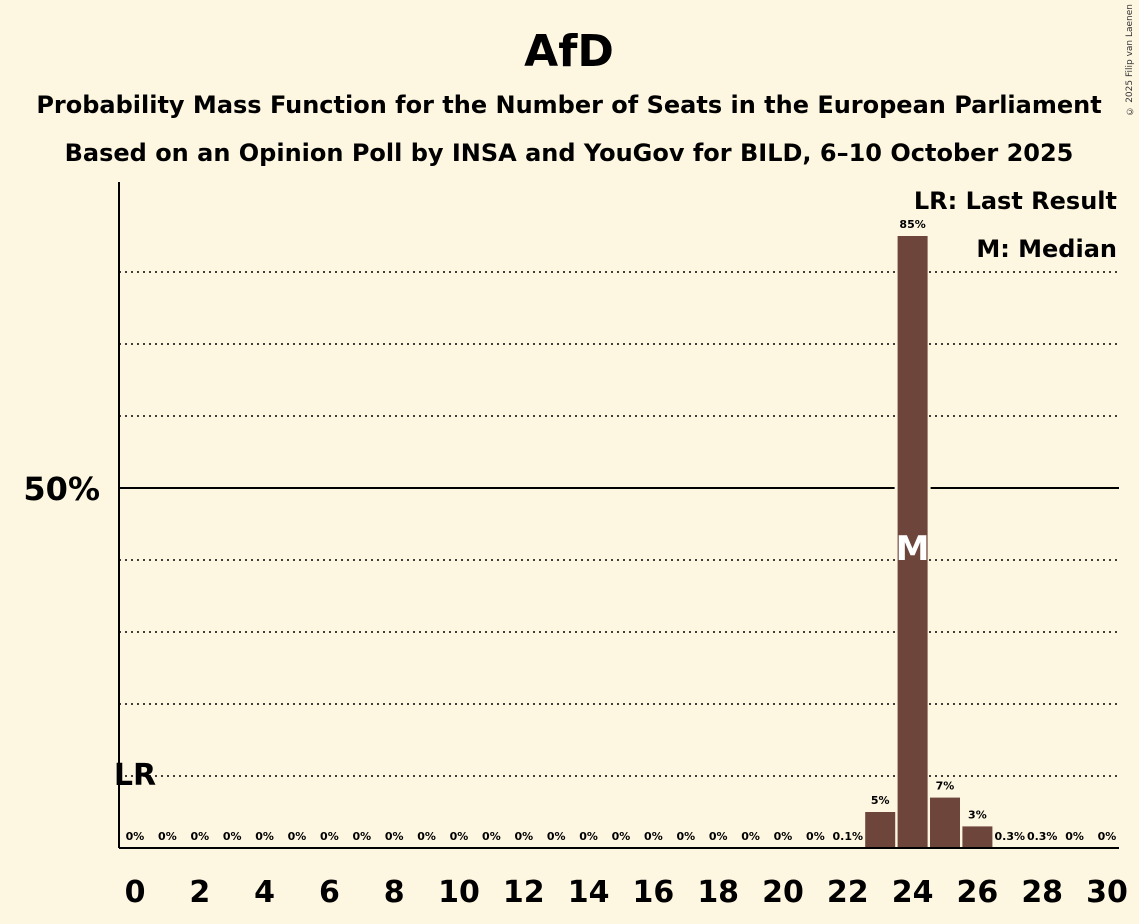 The width and height of the screenshot is (1139, 924). I want to click on x-tick-label: 0, so click(135, 892).